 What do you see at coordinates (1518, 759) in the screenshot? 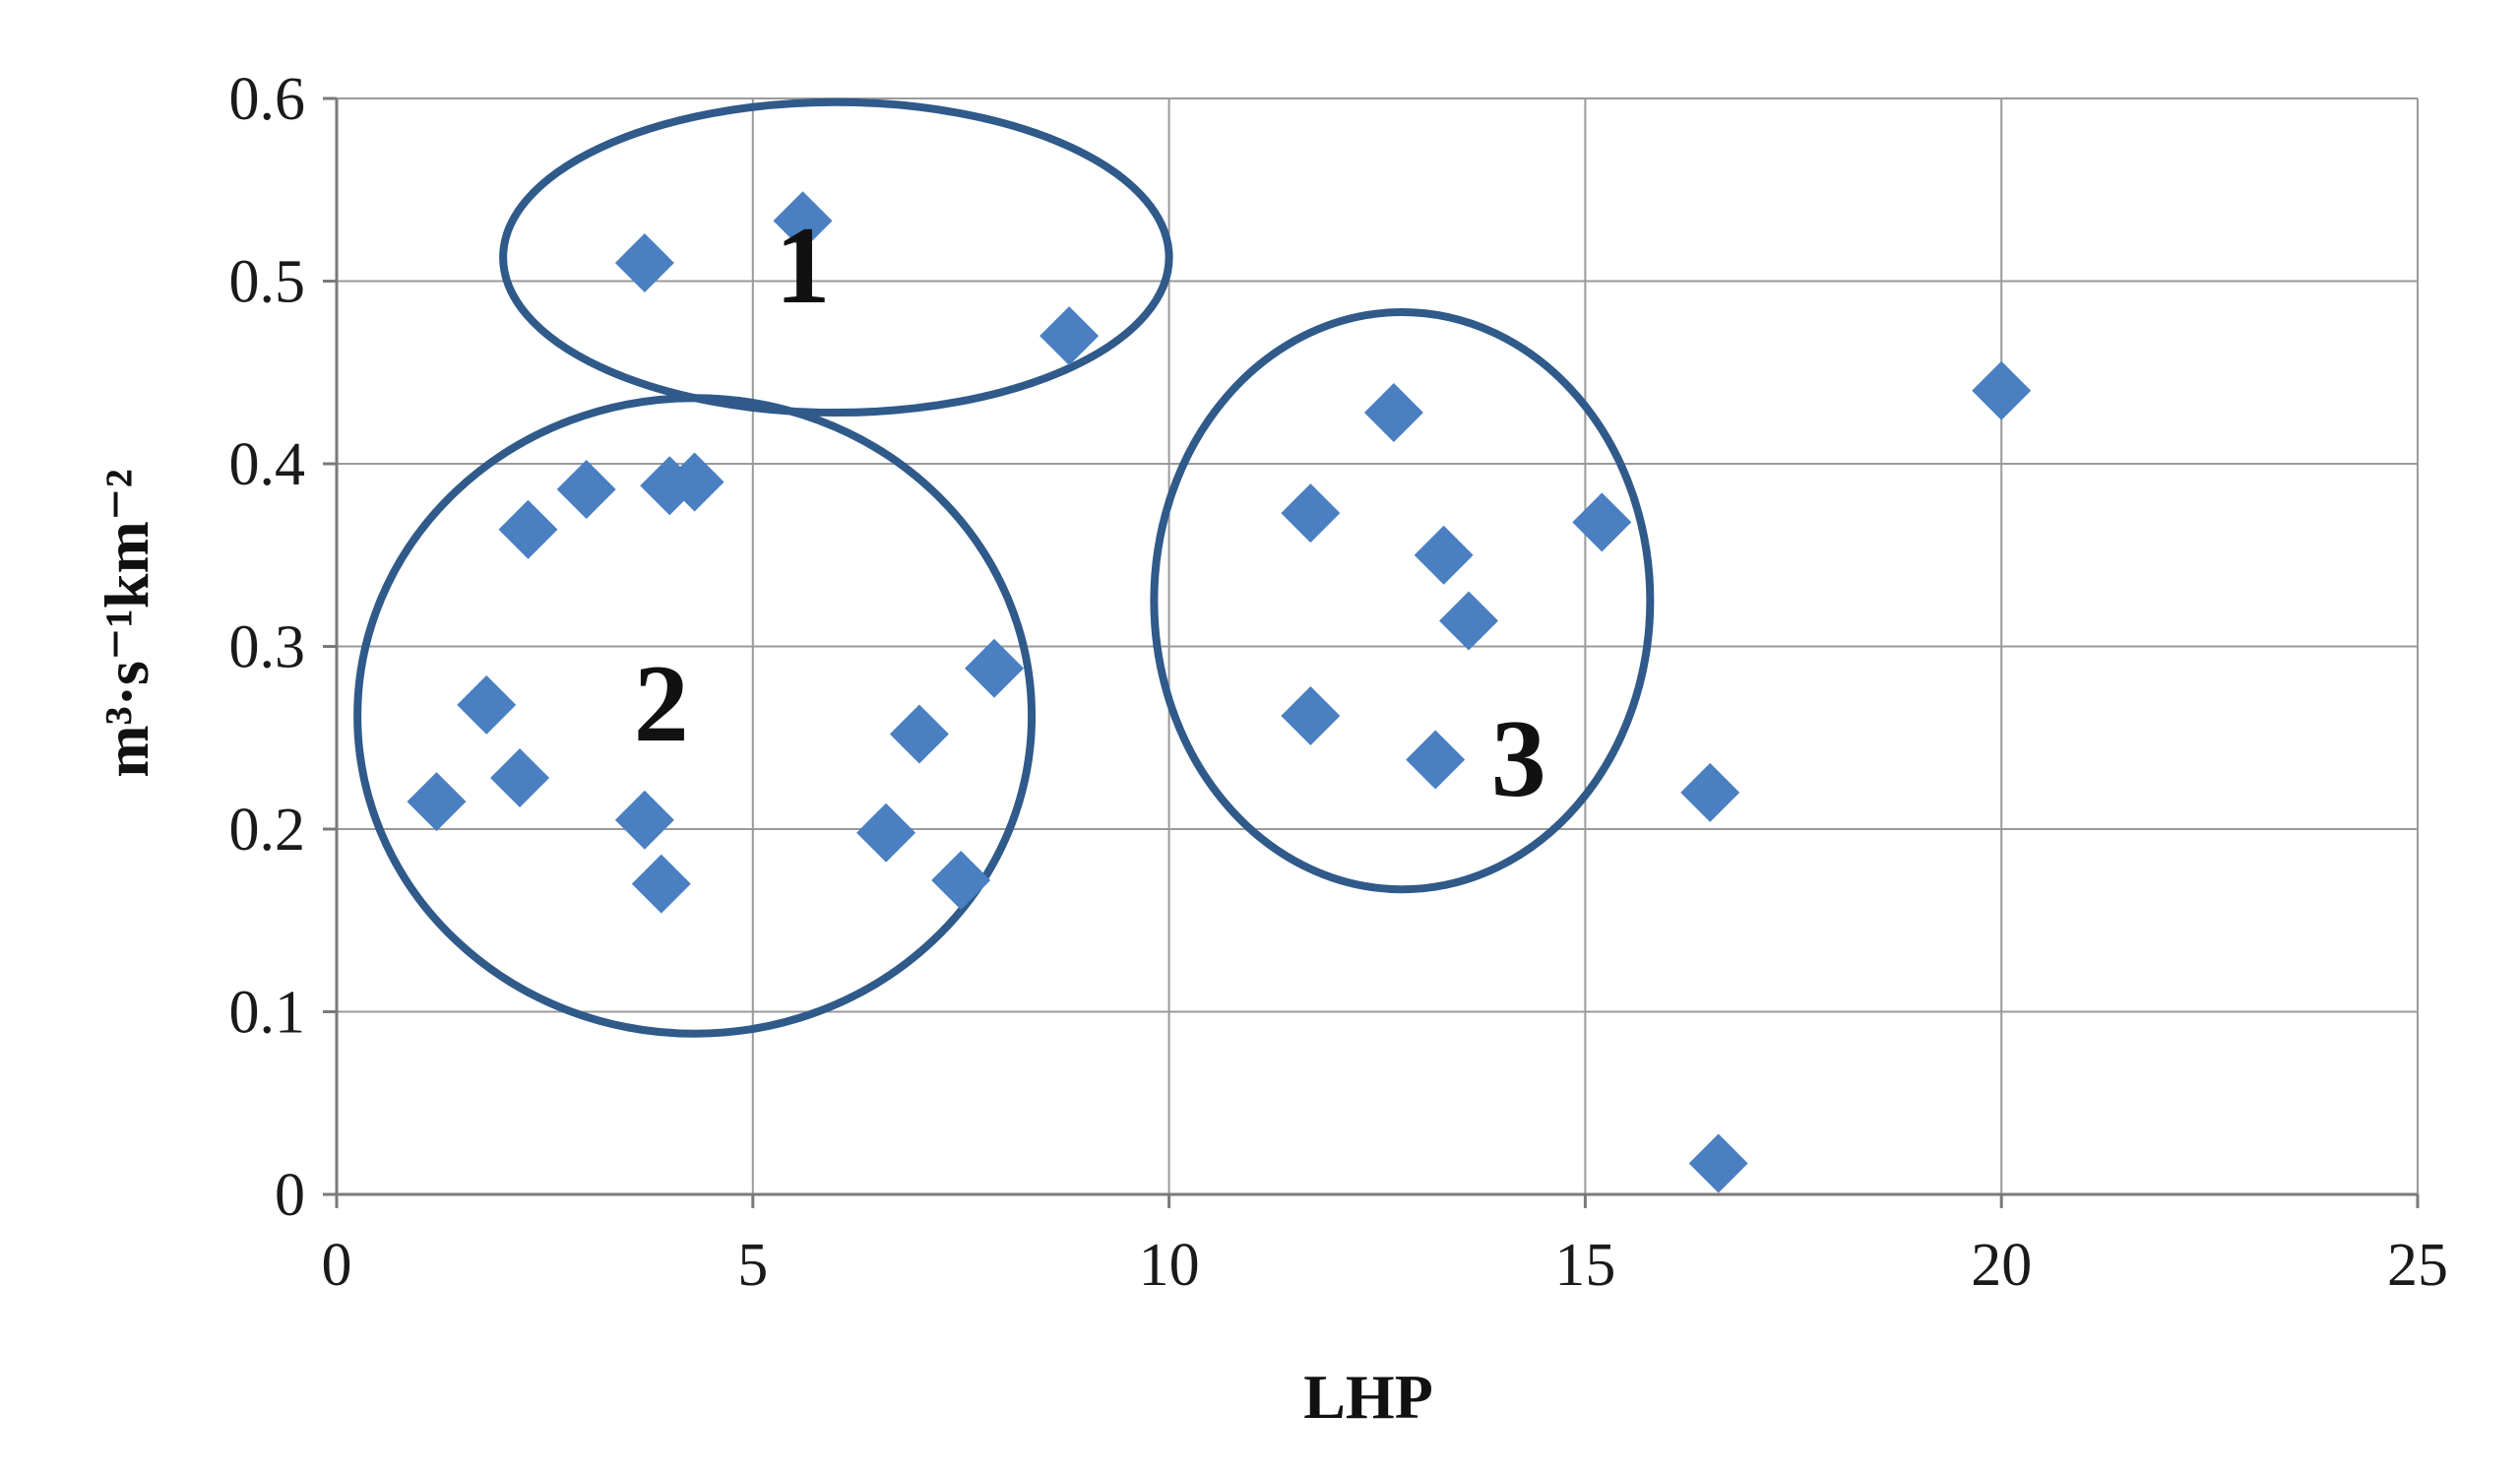
I see `cluster-label-3: 3` at bounding box center [1518, 759].